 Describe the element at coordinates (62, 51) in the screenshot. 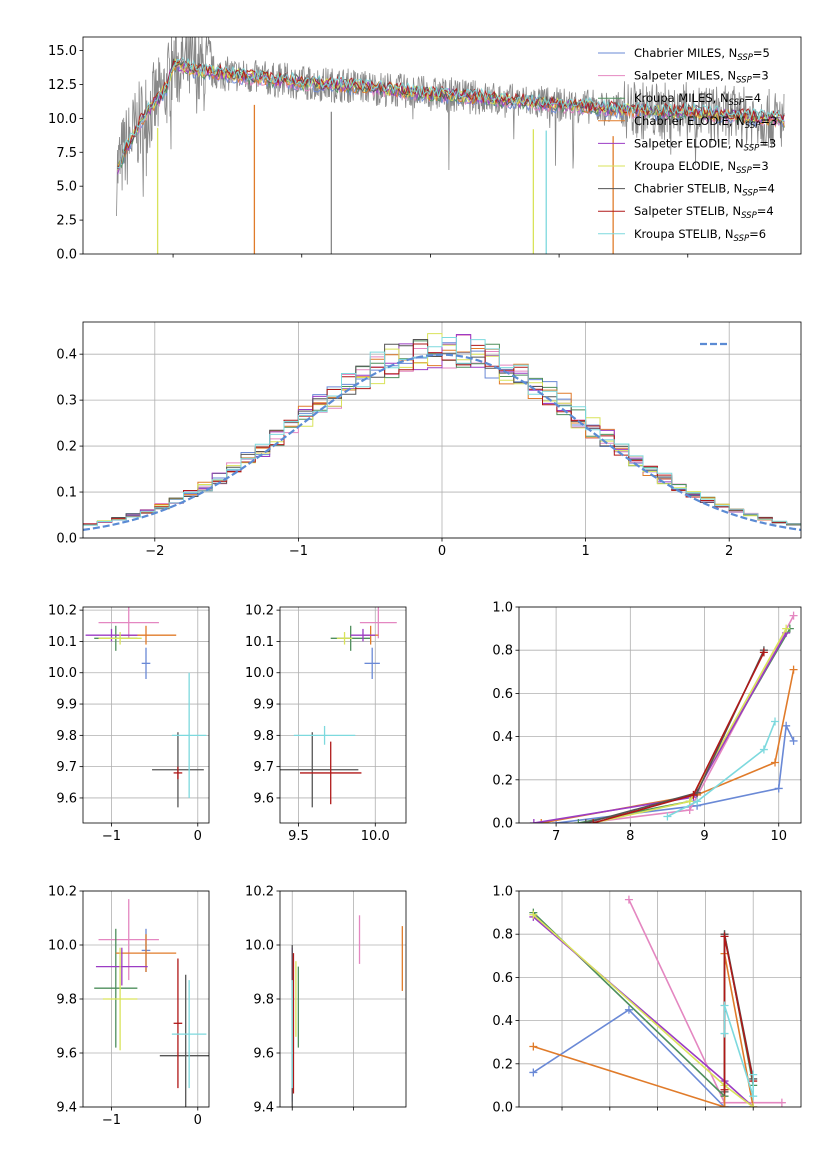

I see `y-tick-label: 15.0` at that location.